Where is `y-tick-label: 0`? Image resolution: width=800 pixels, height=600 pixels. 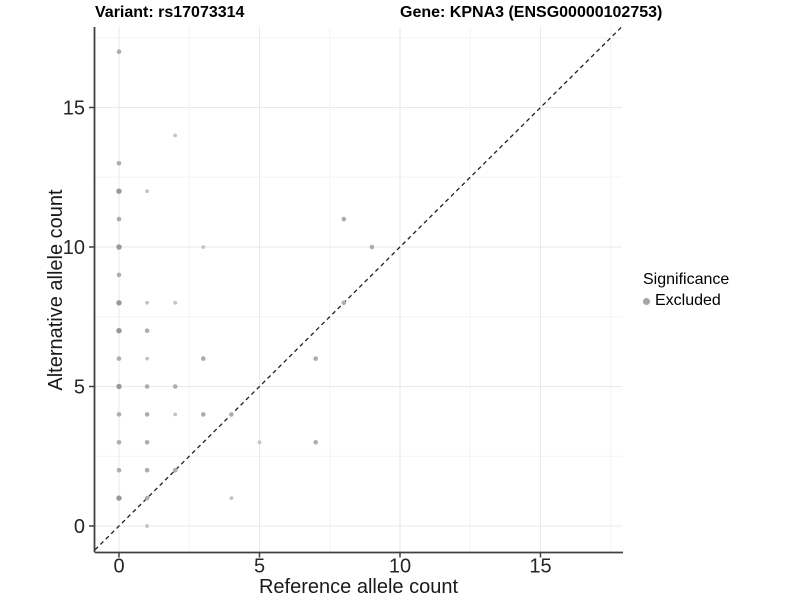 y-tick-label: 0 is located at coordinates (79, 527).